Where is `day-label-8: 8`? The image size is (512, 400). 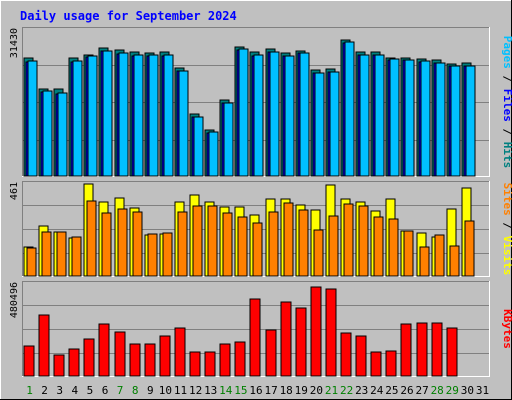 day-label-8: 8 is located at coordinates (135, 390).